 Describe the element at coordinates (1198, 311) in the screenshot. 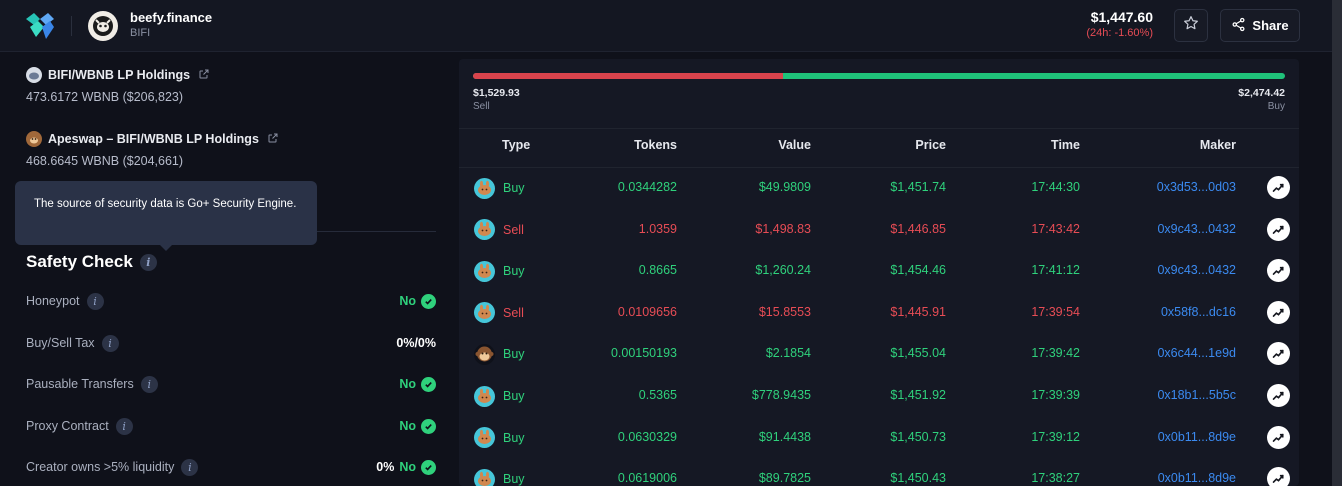

I see `maker-address-link: 0x58f8...dc16` at that location.